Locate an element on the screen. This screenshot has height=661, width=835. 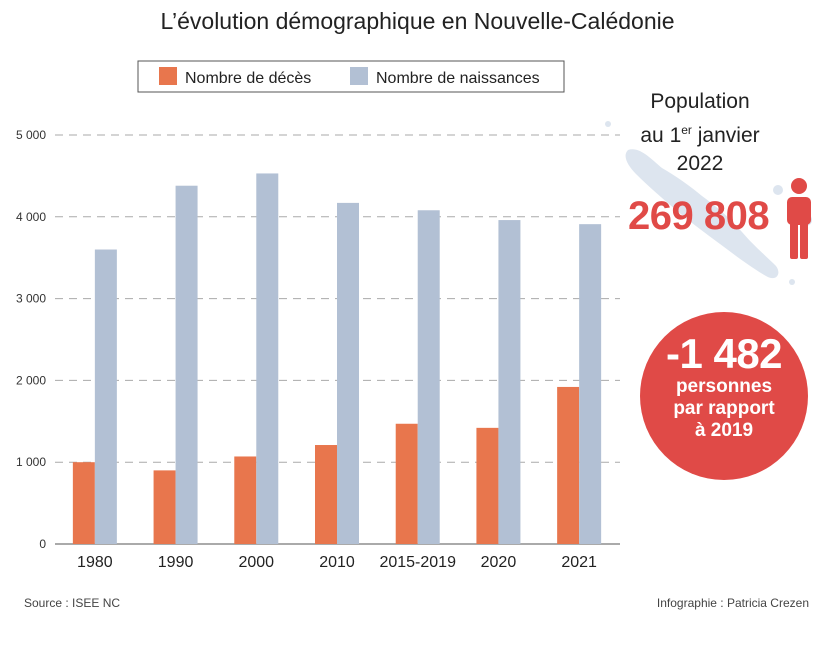
x-tick-label: 2010 is located at coordinates (337, 562).